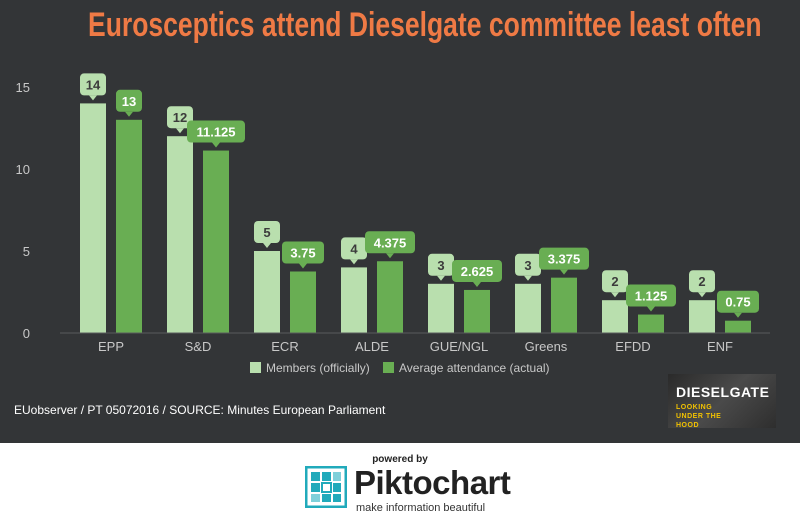 This screenshot has width=800, height=525. What do you see at coordinates (632, 346) in the screenshot?
I see `x-tick-label: EFDD` at bounding box center [632, 346].